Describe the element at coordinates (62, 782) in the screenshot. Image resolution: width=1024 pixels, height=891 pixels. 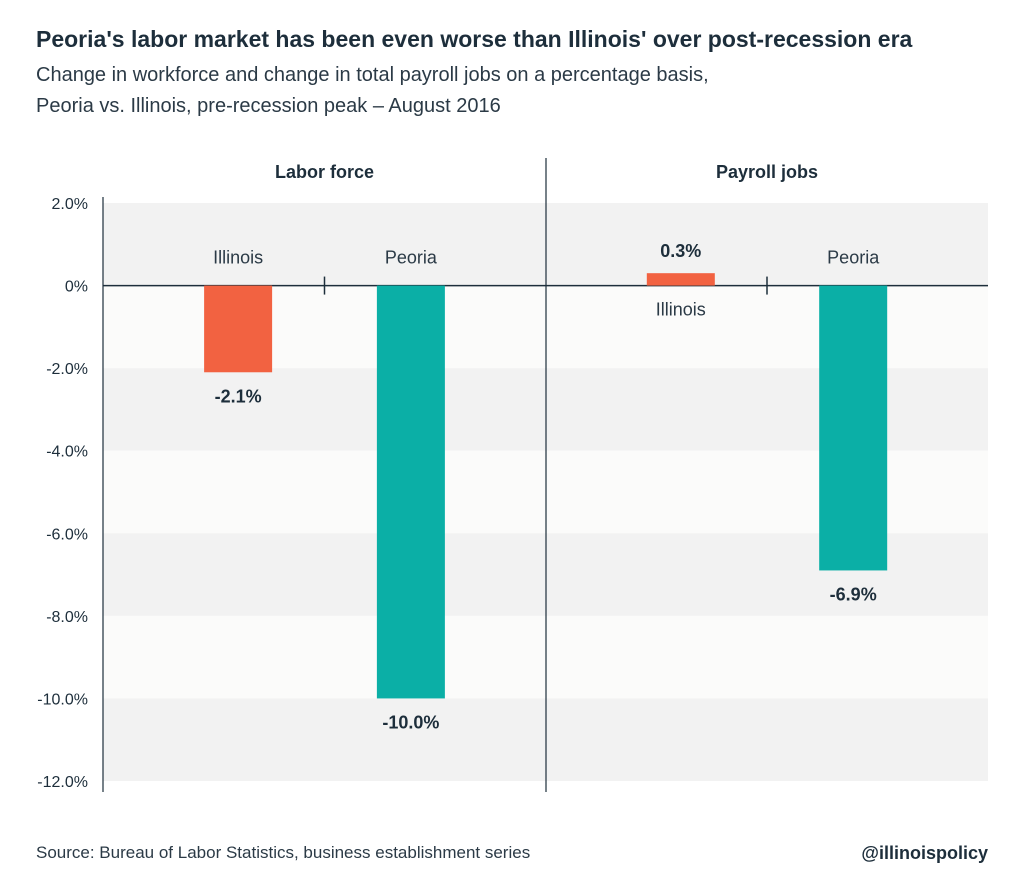
I see `y-tick-label: -12.0%` at that location.